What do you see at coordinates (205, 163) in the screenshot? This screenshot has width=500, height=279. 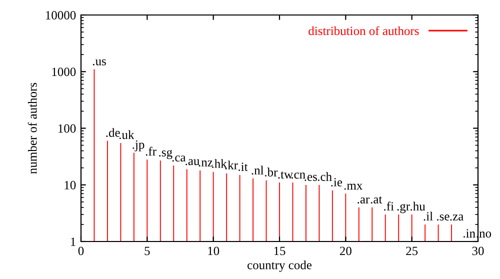 I see `data-label: .nz` at bounding box center [205, 163].